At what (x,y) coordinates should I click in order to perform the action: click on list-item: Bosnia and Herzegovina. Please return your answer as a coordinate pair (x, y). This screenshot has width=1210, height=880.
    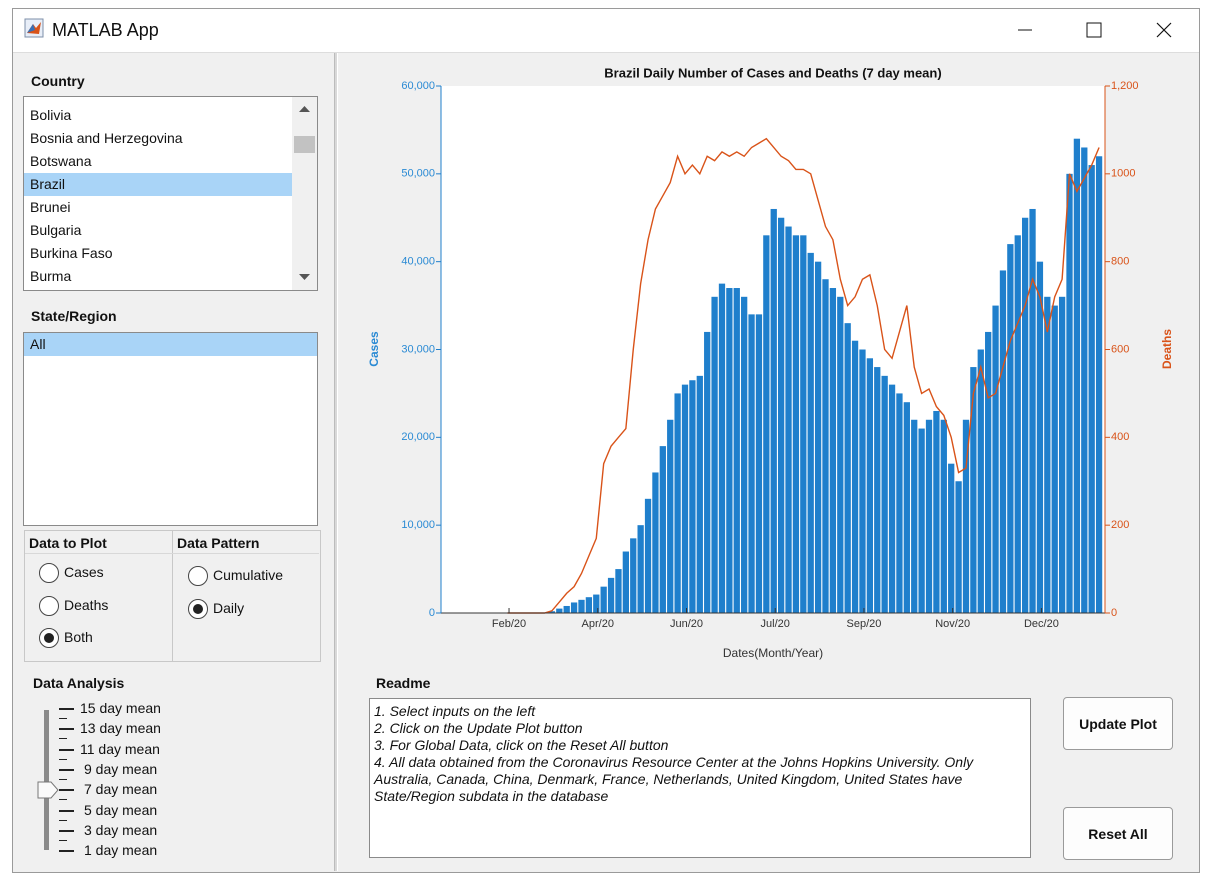
    Looking at the image, I should click on (106, 138).